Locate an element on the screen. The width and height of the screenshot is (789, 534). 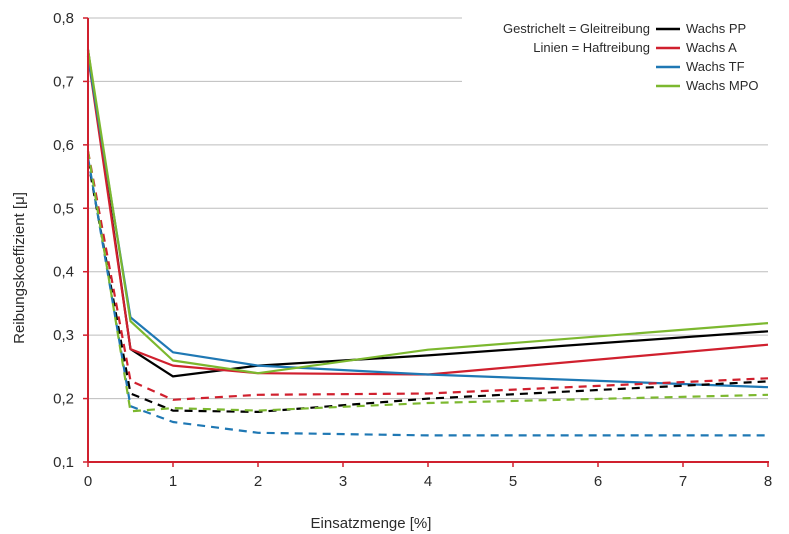
y-tick-label: 0,1 is located at coordinates (63, 462).